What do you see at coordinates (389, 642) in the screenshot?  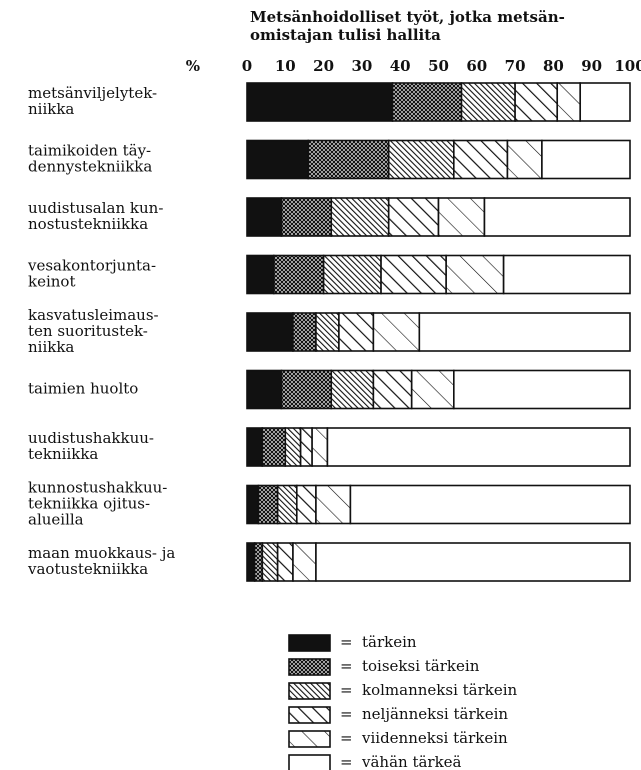 I see `legend-label: tärkein` at bounding box center [389, 642].